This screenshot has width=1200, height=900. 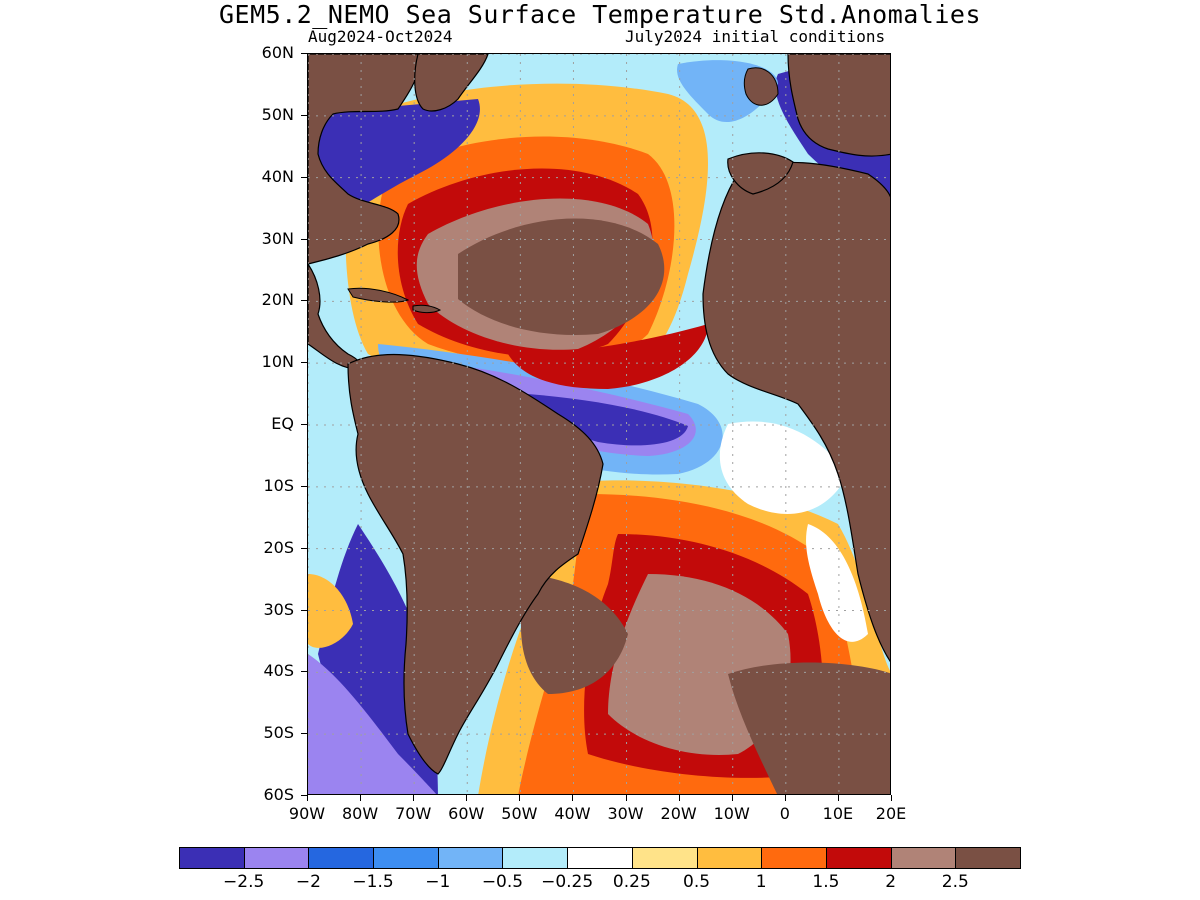 I want to click on lon-label: 60W, so click(x=466, y=813).